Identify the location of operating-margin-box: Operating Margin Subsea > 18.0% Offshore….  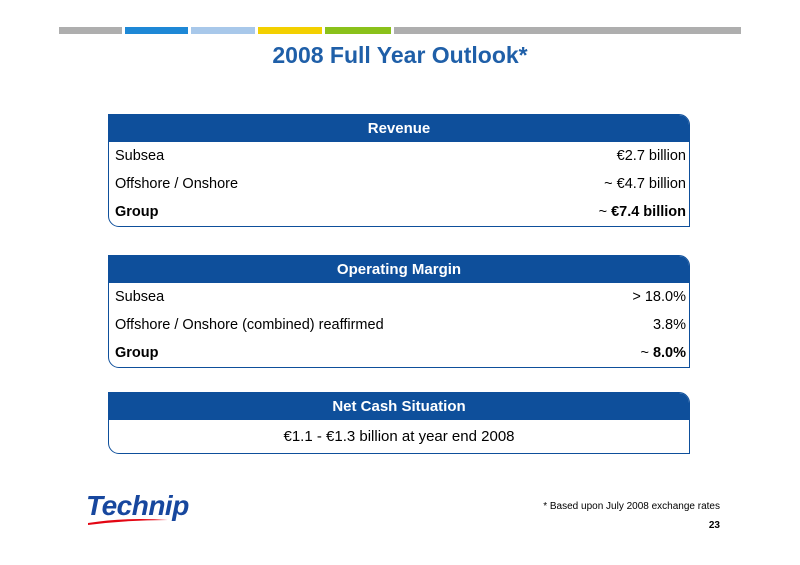
(399, 311).